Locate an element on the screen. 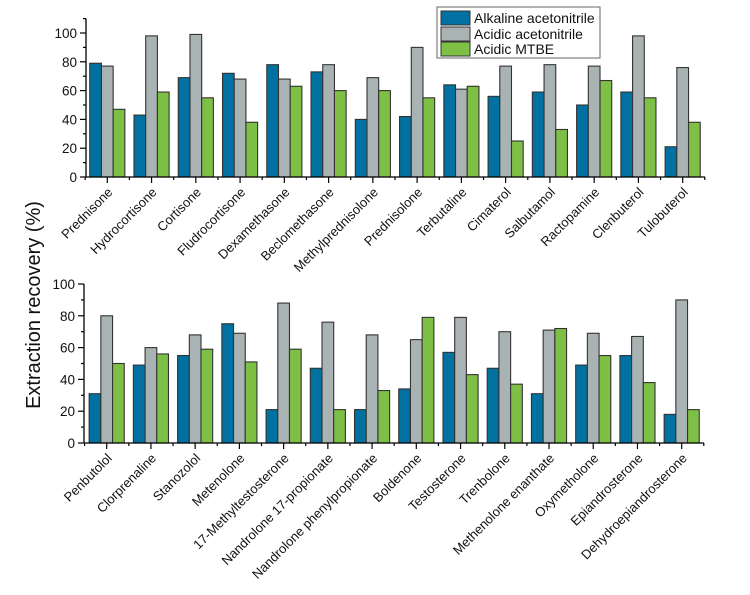 The image size is (750, 595). bar-alkaline-acetonitrile-stanozolol is located at coordinates (183, 399).